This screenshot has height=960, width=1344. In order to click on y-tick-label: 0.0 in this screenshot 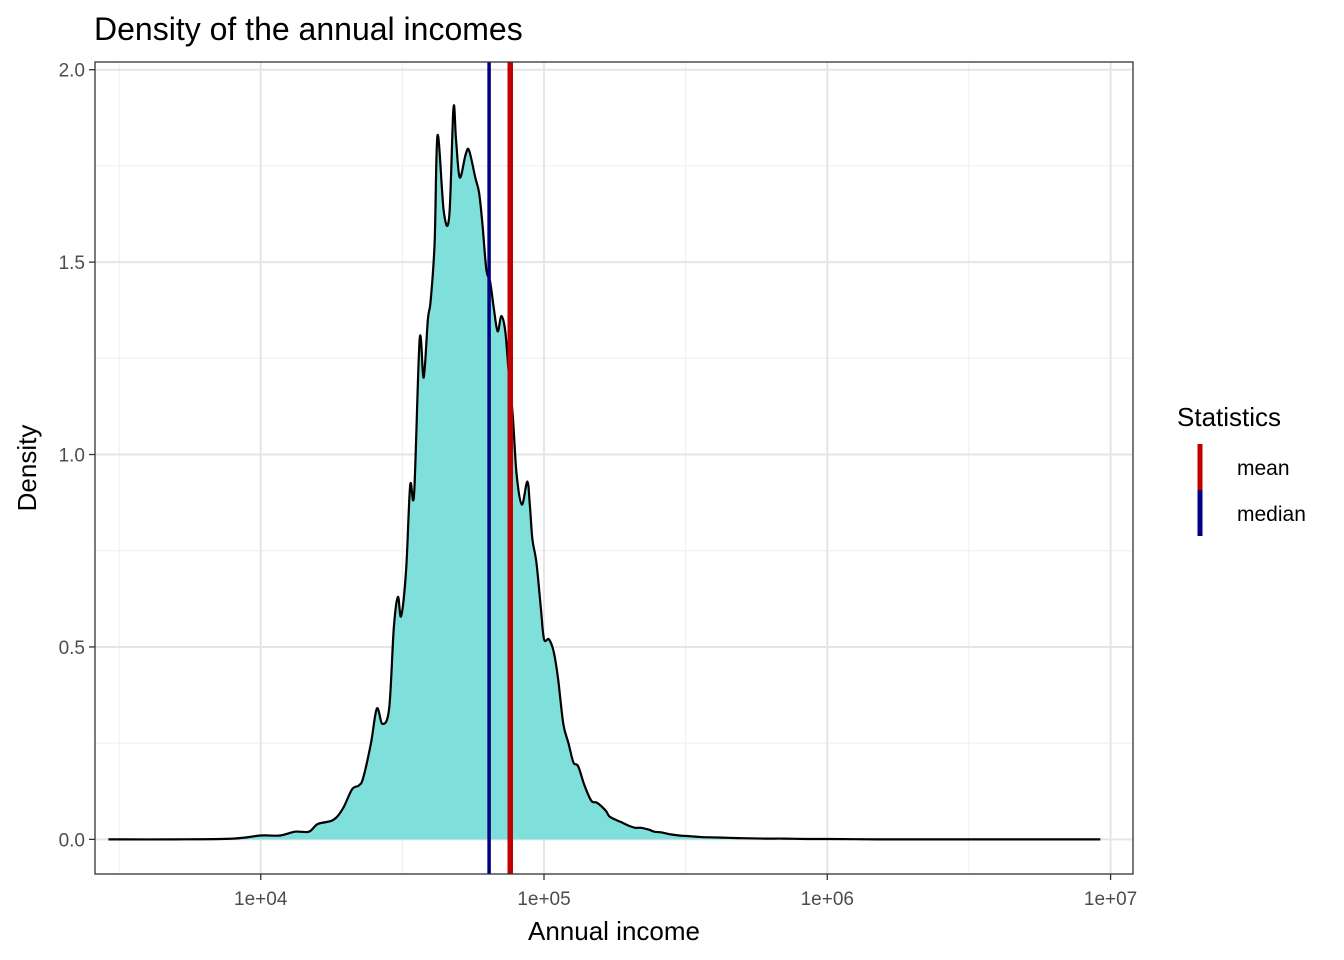, I will do `click(72, 840)`.